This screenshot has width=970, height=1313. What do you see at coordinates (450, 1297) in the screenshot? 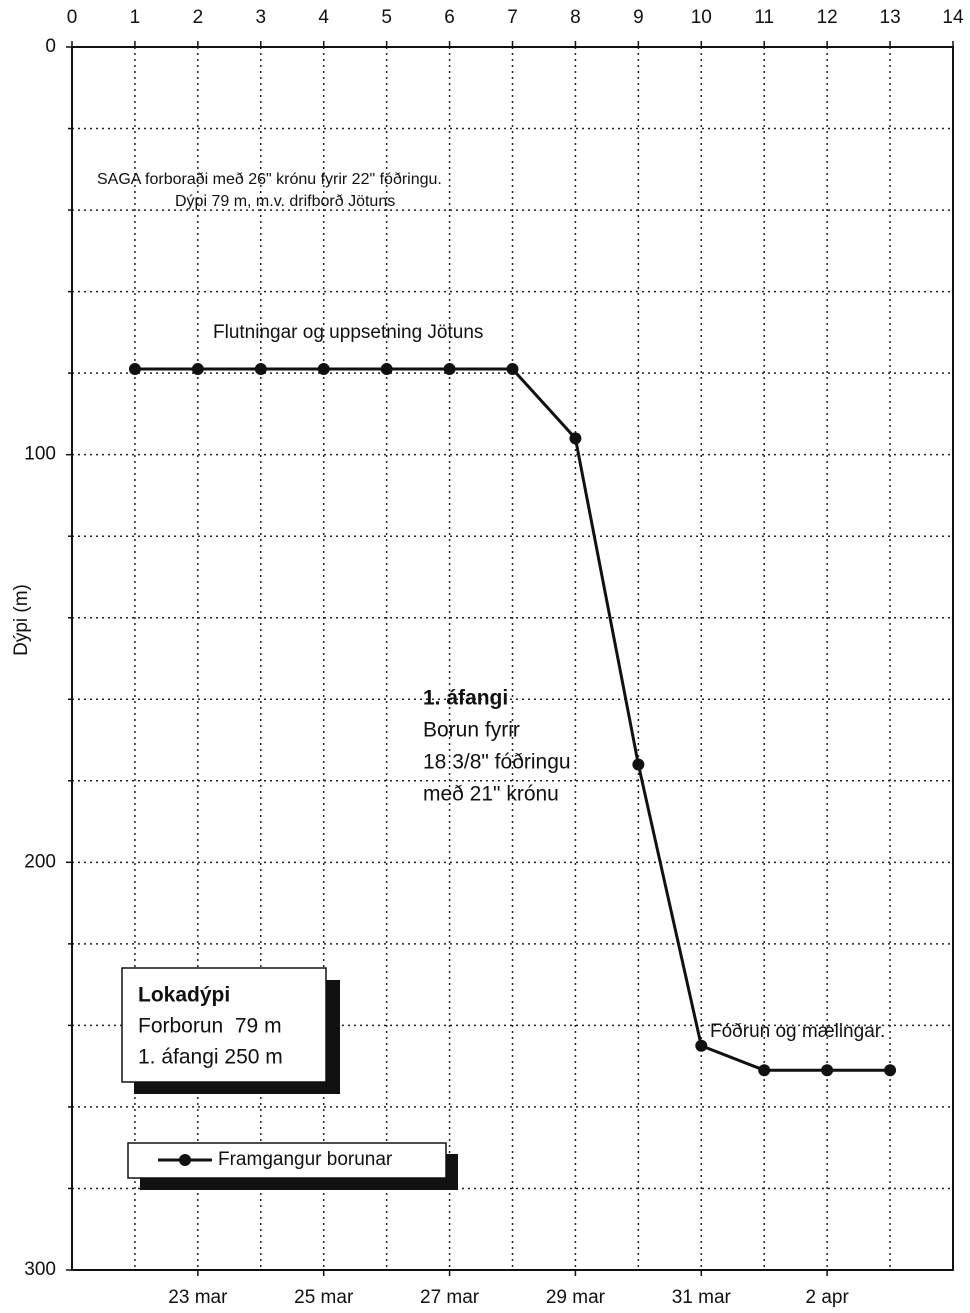
I see `x2-tick-label: 27 mar` at bounding box center [450, 1297].